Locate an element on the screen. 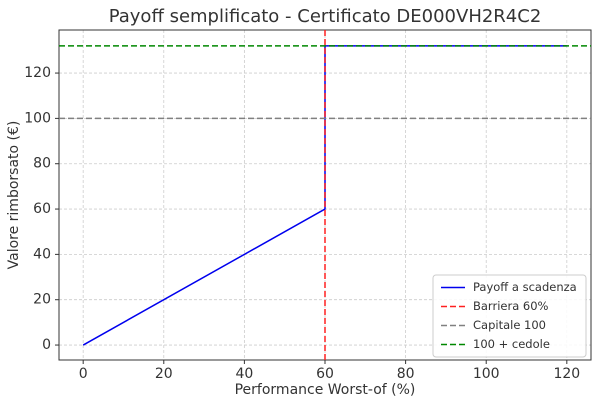 The image size is (600, 407). x-axis-label: Performance Worst-of (%) is located at coordinates (325, 390).